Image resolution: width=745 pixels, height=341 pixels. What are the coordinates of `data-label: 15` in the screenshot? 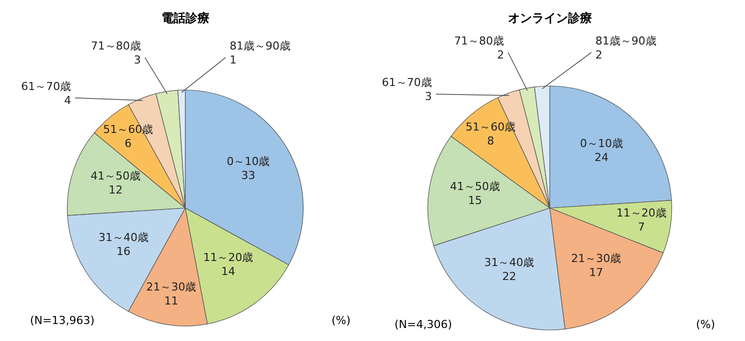 It's located at (475, 201).